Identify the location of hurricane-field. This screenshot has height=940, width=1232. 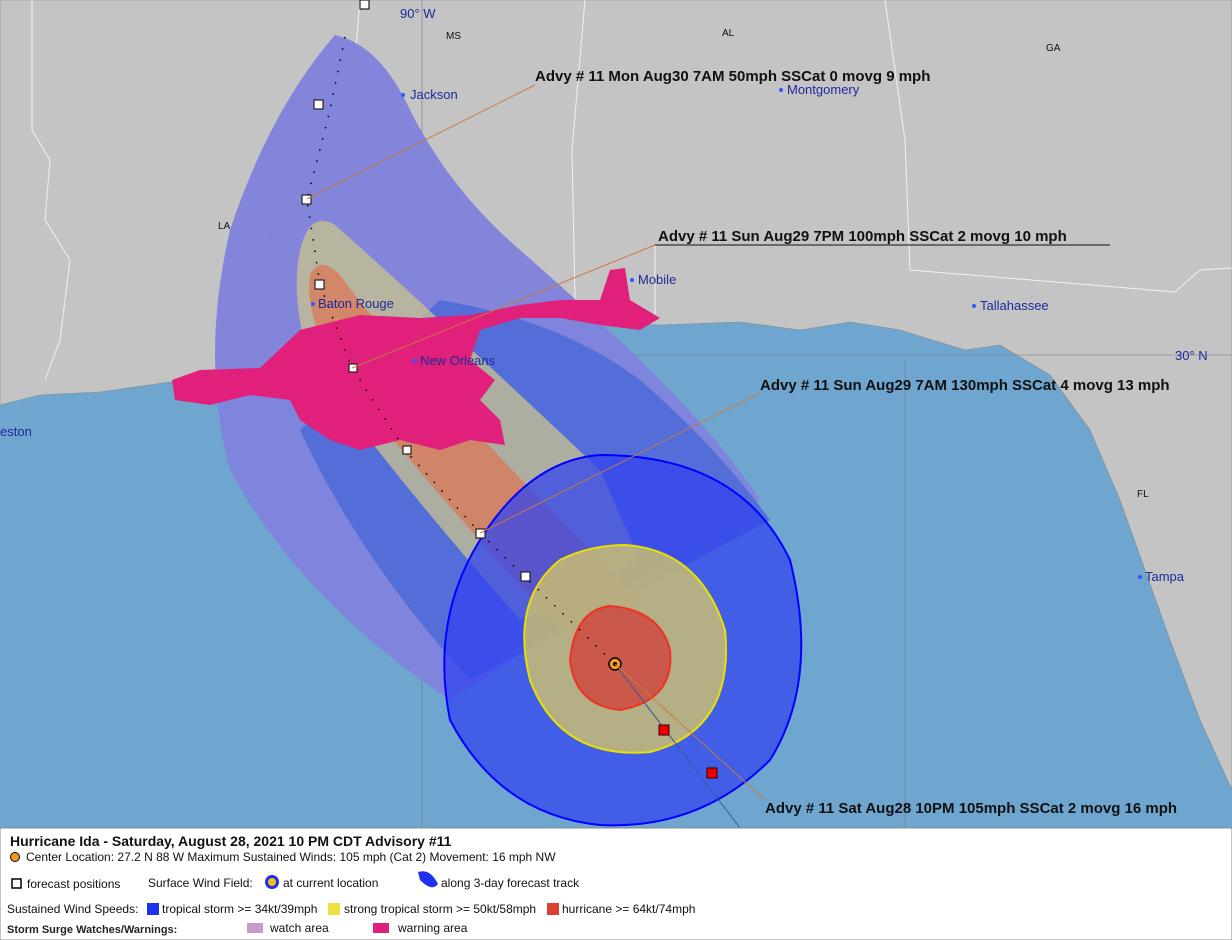
(620, 658).